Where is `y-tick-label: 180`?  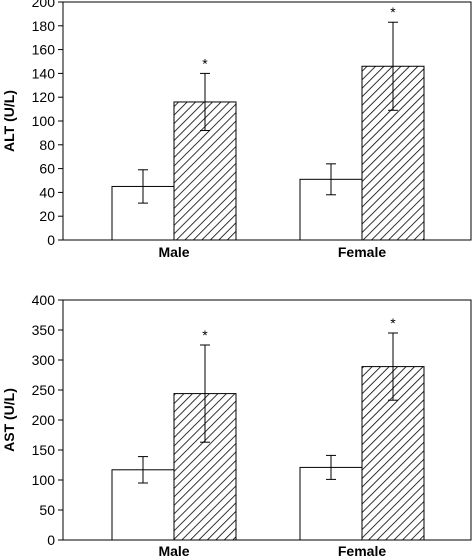
y-tick-label: 180 is located at coordinates (44, 26).